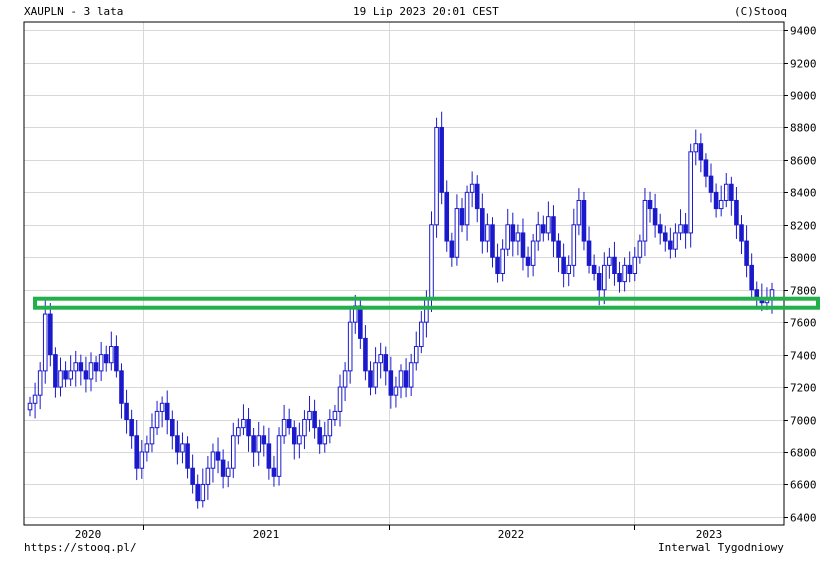  What do you see at coordinates (80, 547) in the screenshot?
I see `source-url-link: https://stooq.pl/` at bounding box center [80, 547].